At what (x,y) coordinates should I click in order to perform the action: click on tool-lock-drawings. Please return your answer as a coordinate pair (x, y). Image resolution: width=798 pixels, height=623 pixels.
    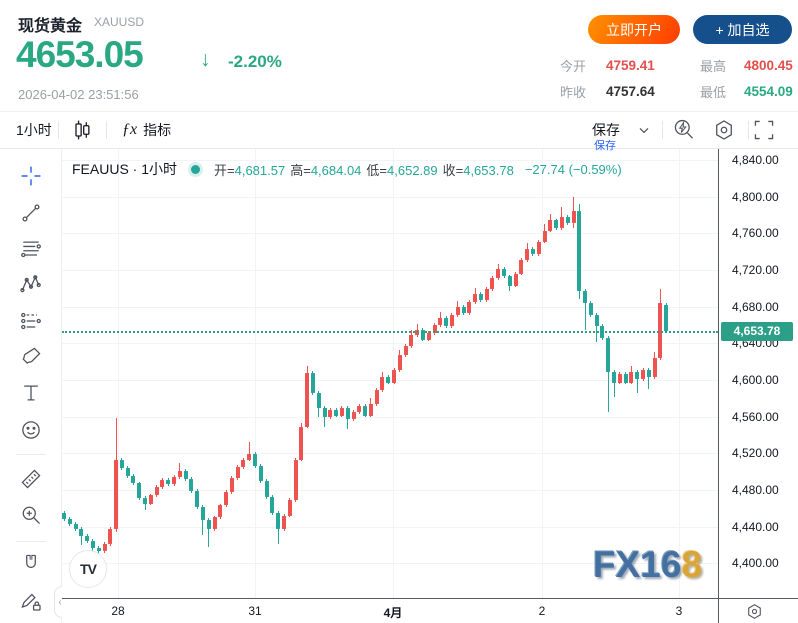
    Looking at the image, I should click on (32, 601).